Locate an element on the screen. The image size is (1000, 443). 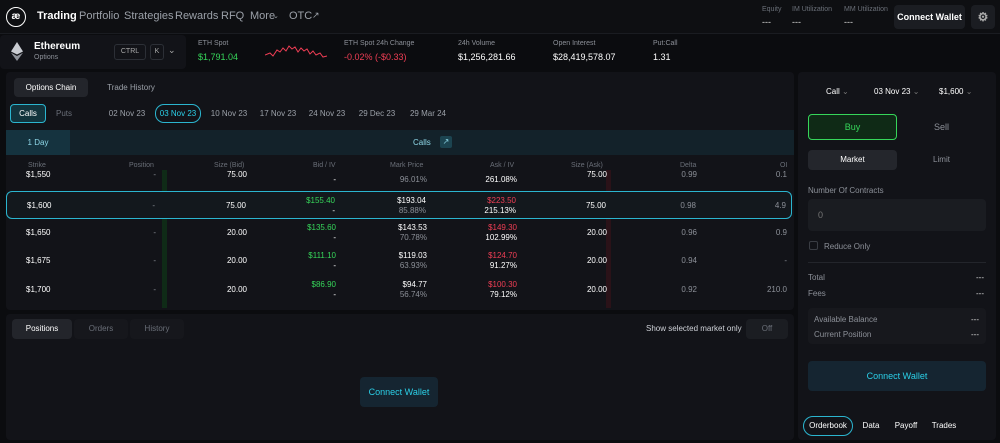
asset-name: Ethereum is located at coordinates (57, 46).